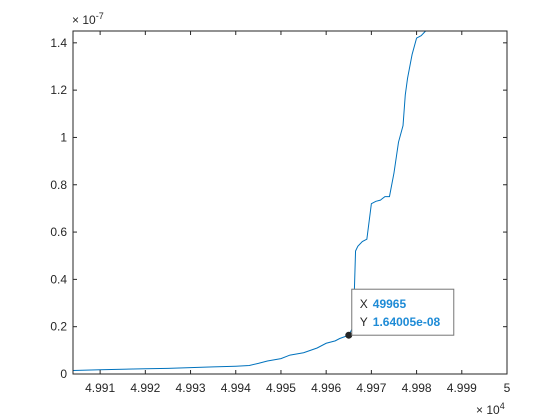 The image size is (560, 420). Describe the element at coordinates (281, 388) in the screenshot. I see `x-tick-label: 4.995` at that location.